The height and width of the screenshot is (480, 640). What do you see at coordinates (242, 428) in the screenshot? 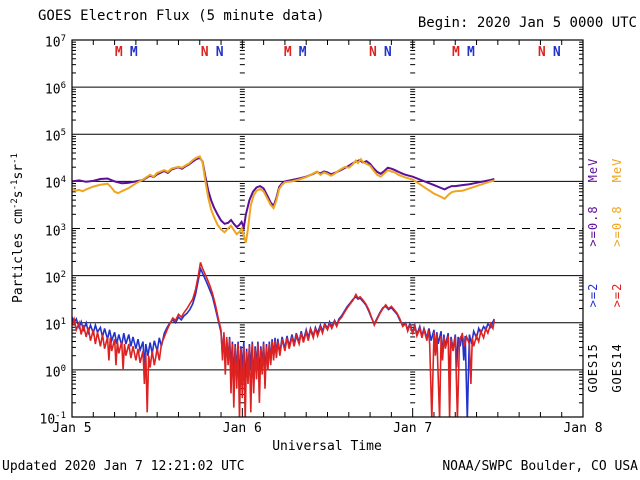
I see `x-tick-label: Jan 6` at bounding box center [242, 428].